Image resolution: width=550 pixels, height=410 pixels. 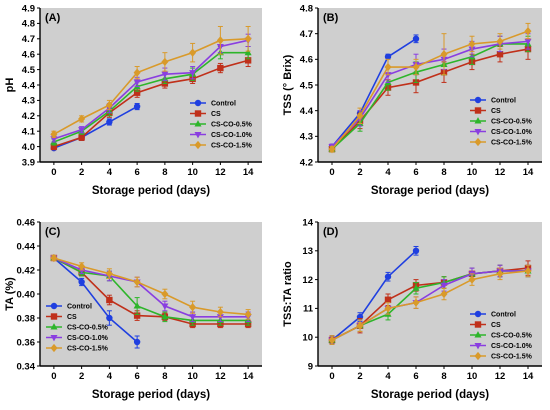 I want to click on y-tick-label: 4.4, so click(x=307, y=111).